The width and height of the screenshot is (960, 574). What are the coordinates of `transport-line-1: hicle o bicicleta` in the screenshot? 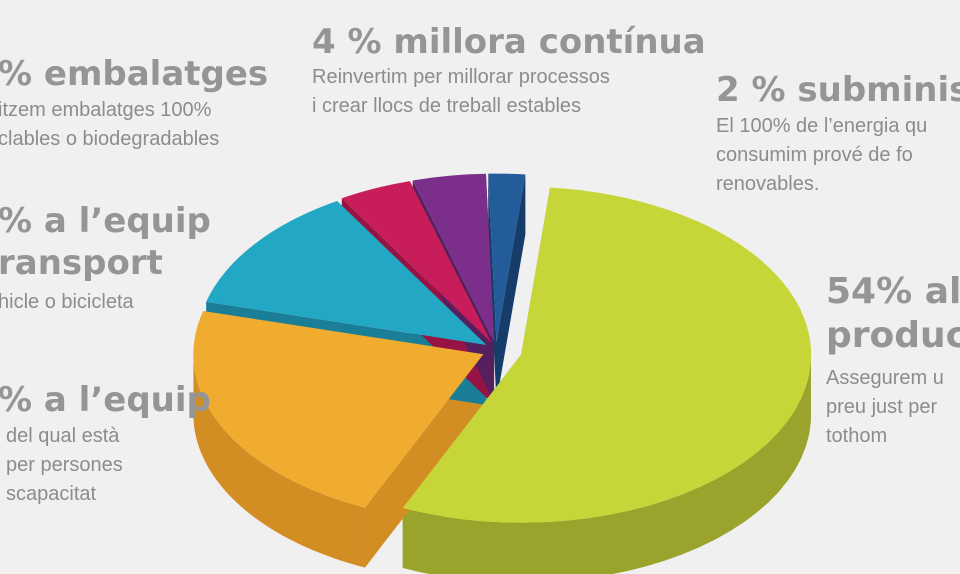 It's located at (67, 302).